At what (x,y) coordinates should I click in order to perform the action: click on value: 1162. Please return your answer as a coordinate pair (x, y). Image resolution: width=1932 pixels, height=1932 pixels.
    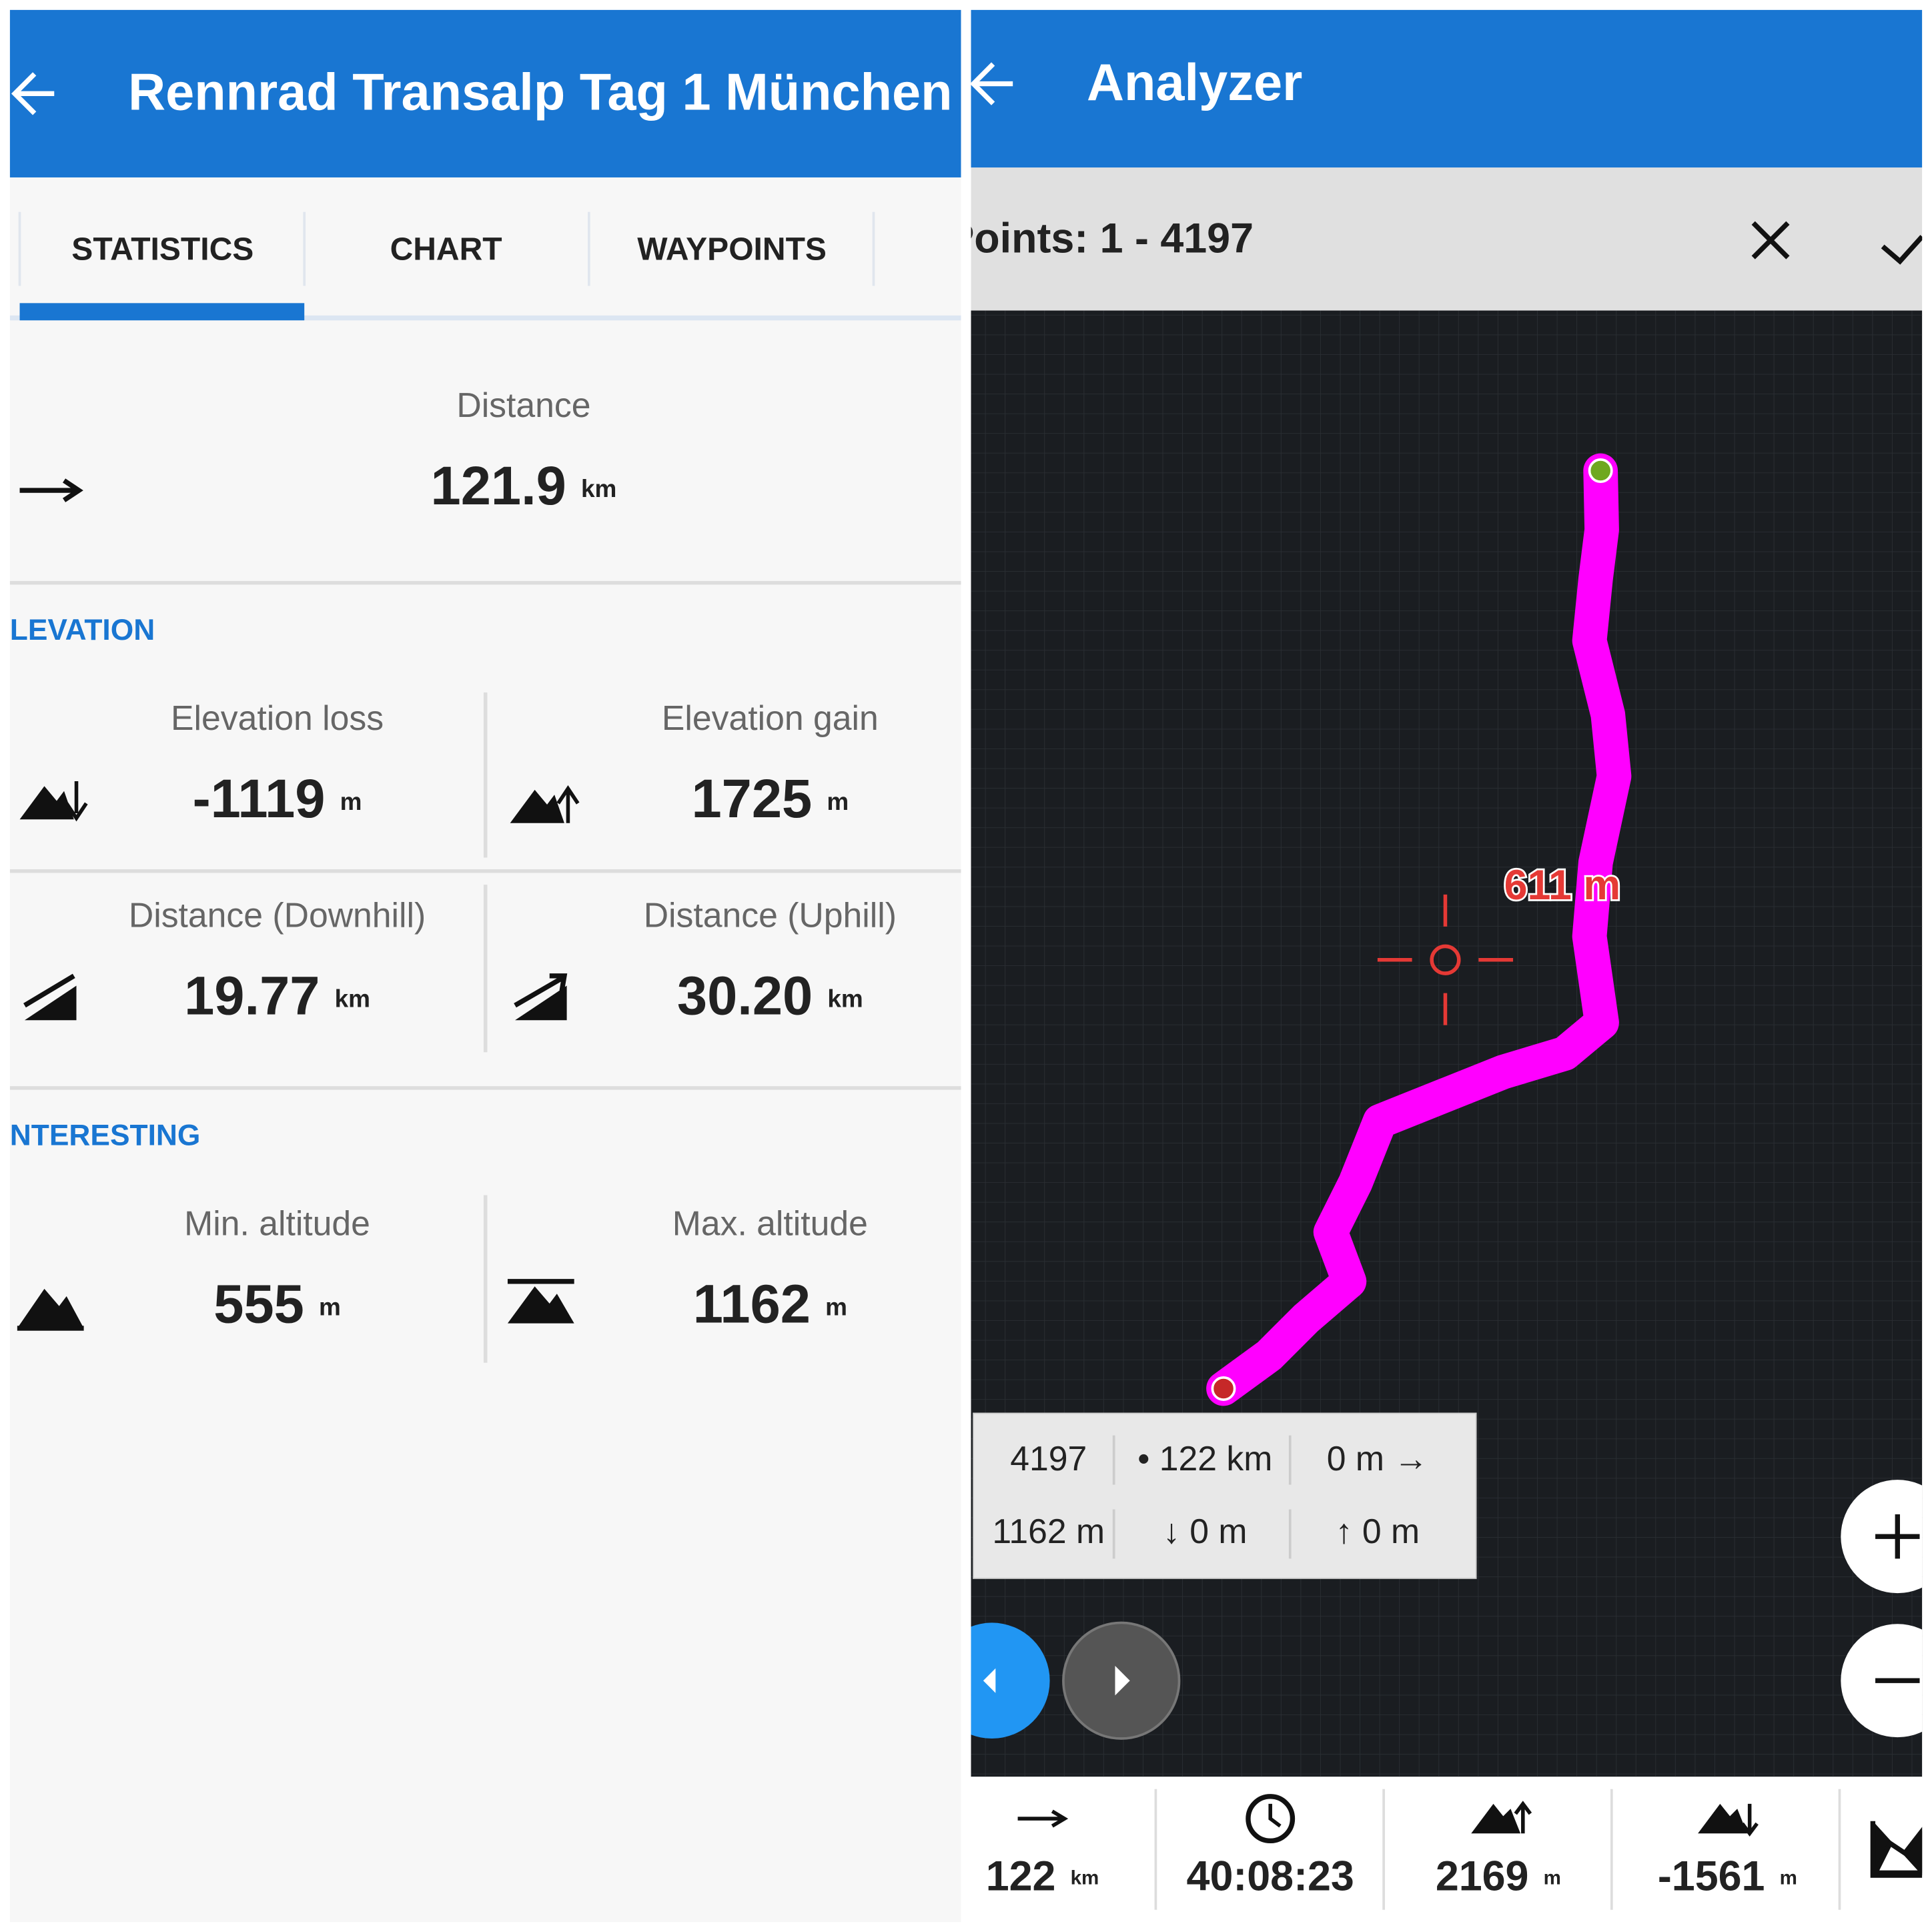
    Looking at the image, I should click on (752, 1304).